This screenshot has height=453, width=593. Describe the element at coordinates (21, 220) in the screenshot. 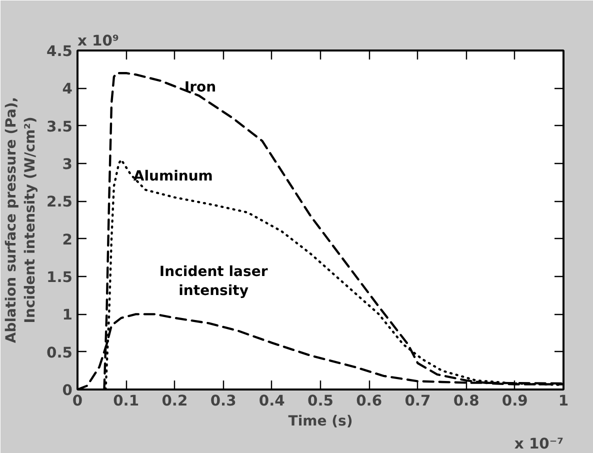

I see `y-axis-title: Ablation surface pressure (Pa), Incident intensity (W/cm²)` at that location.